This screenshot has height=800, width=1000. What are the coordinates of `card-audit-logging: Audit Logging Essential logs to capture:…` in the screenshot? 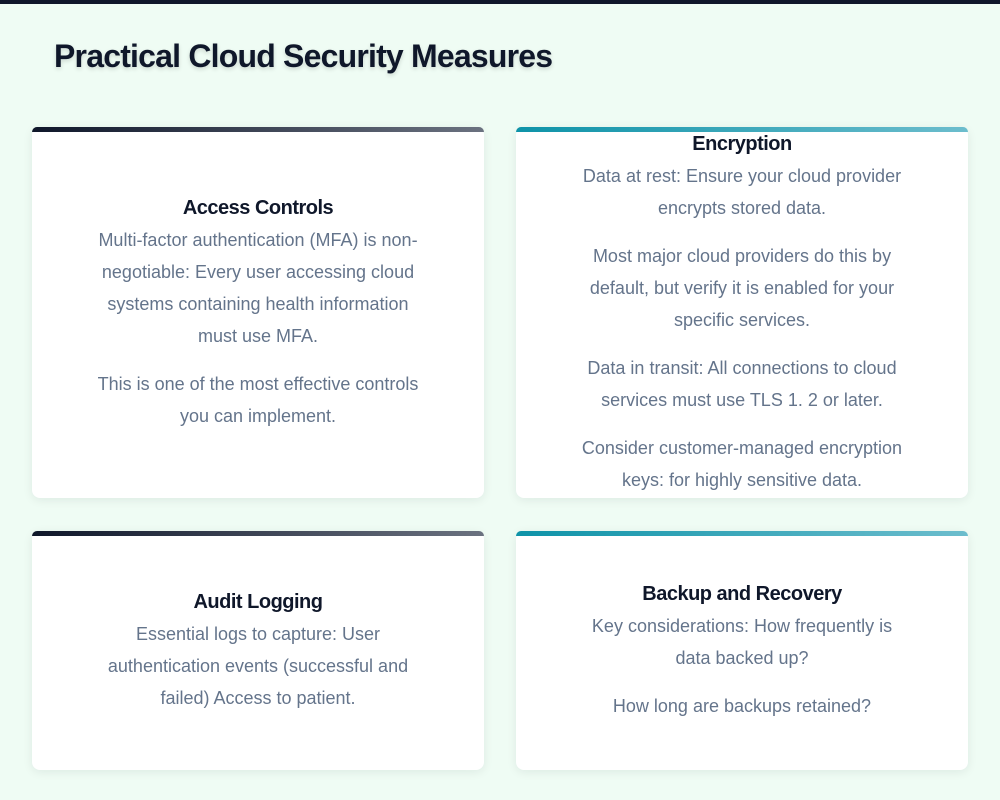 It's located at (258, 650).